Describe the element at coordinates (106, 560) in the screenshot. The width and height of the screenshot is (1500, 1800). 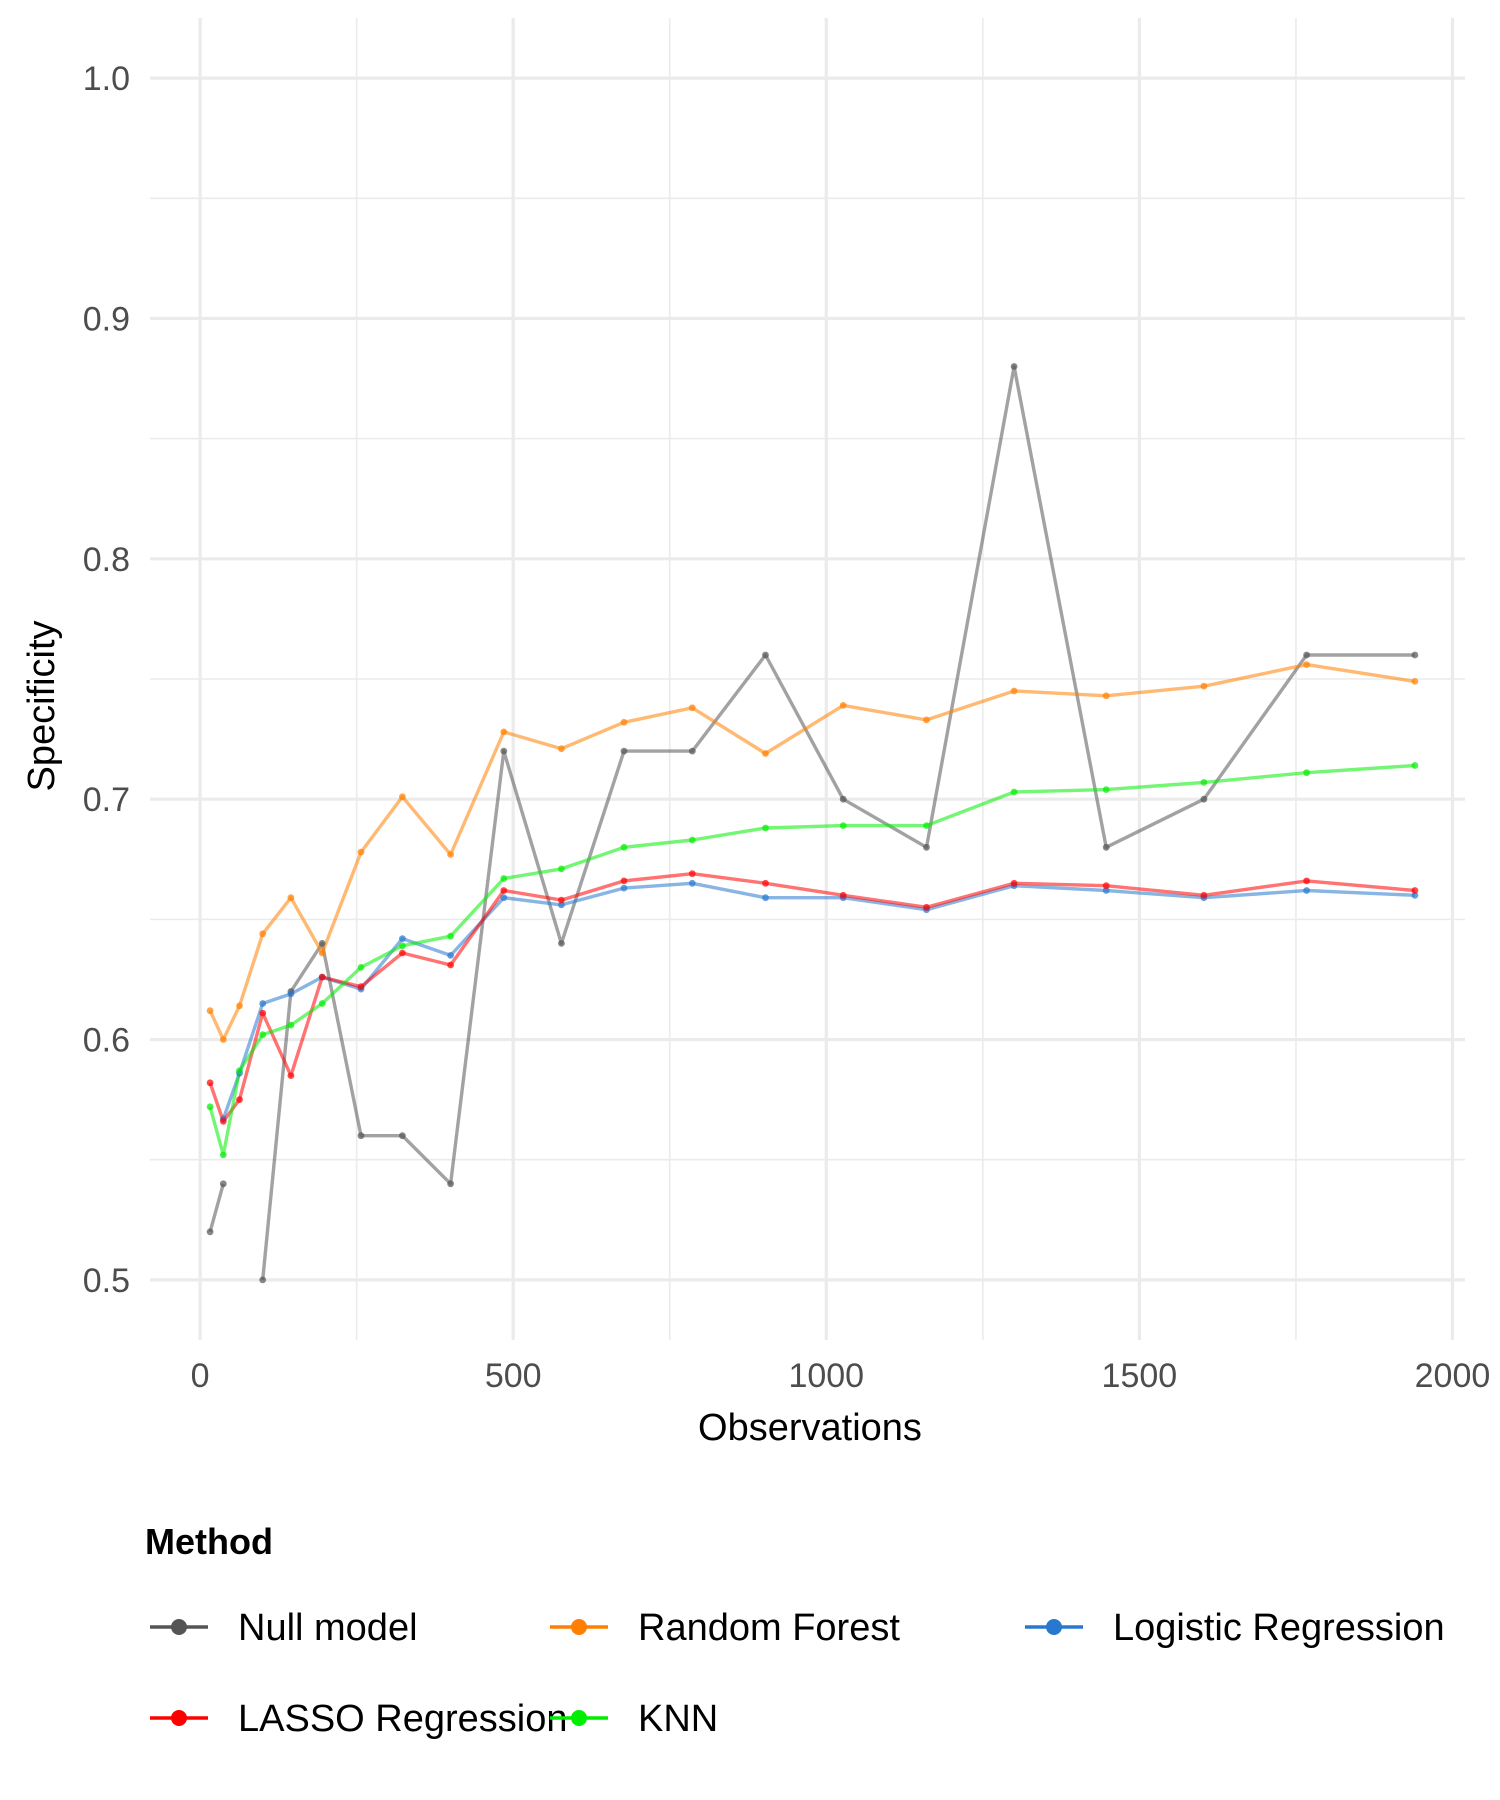
I see `y-tick-label: 0.8` at that location.